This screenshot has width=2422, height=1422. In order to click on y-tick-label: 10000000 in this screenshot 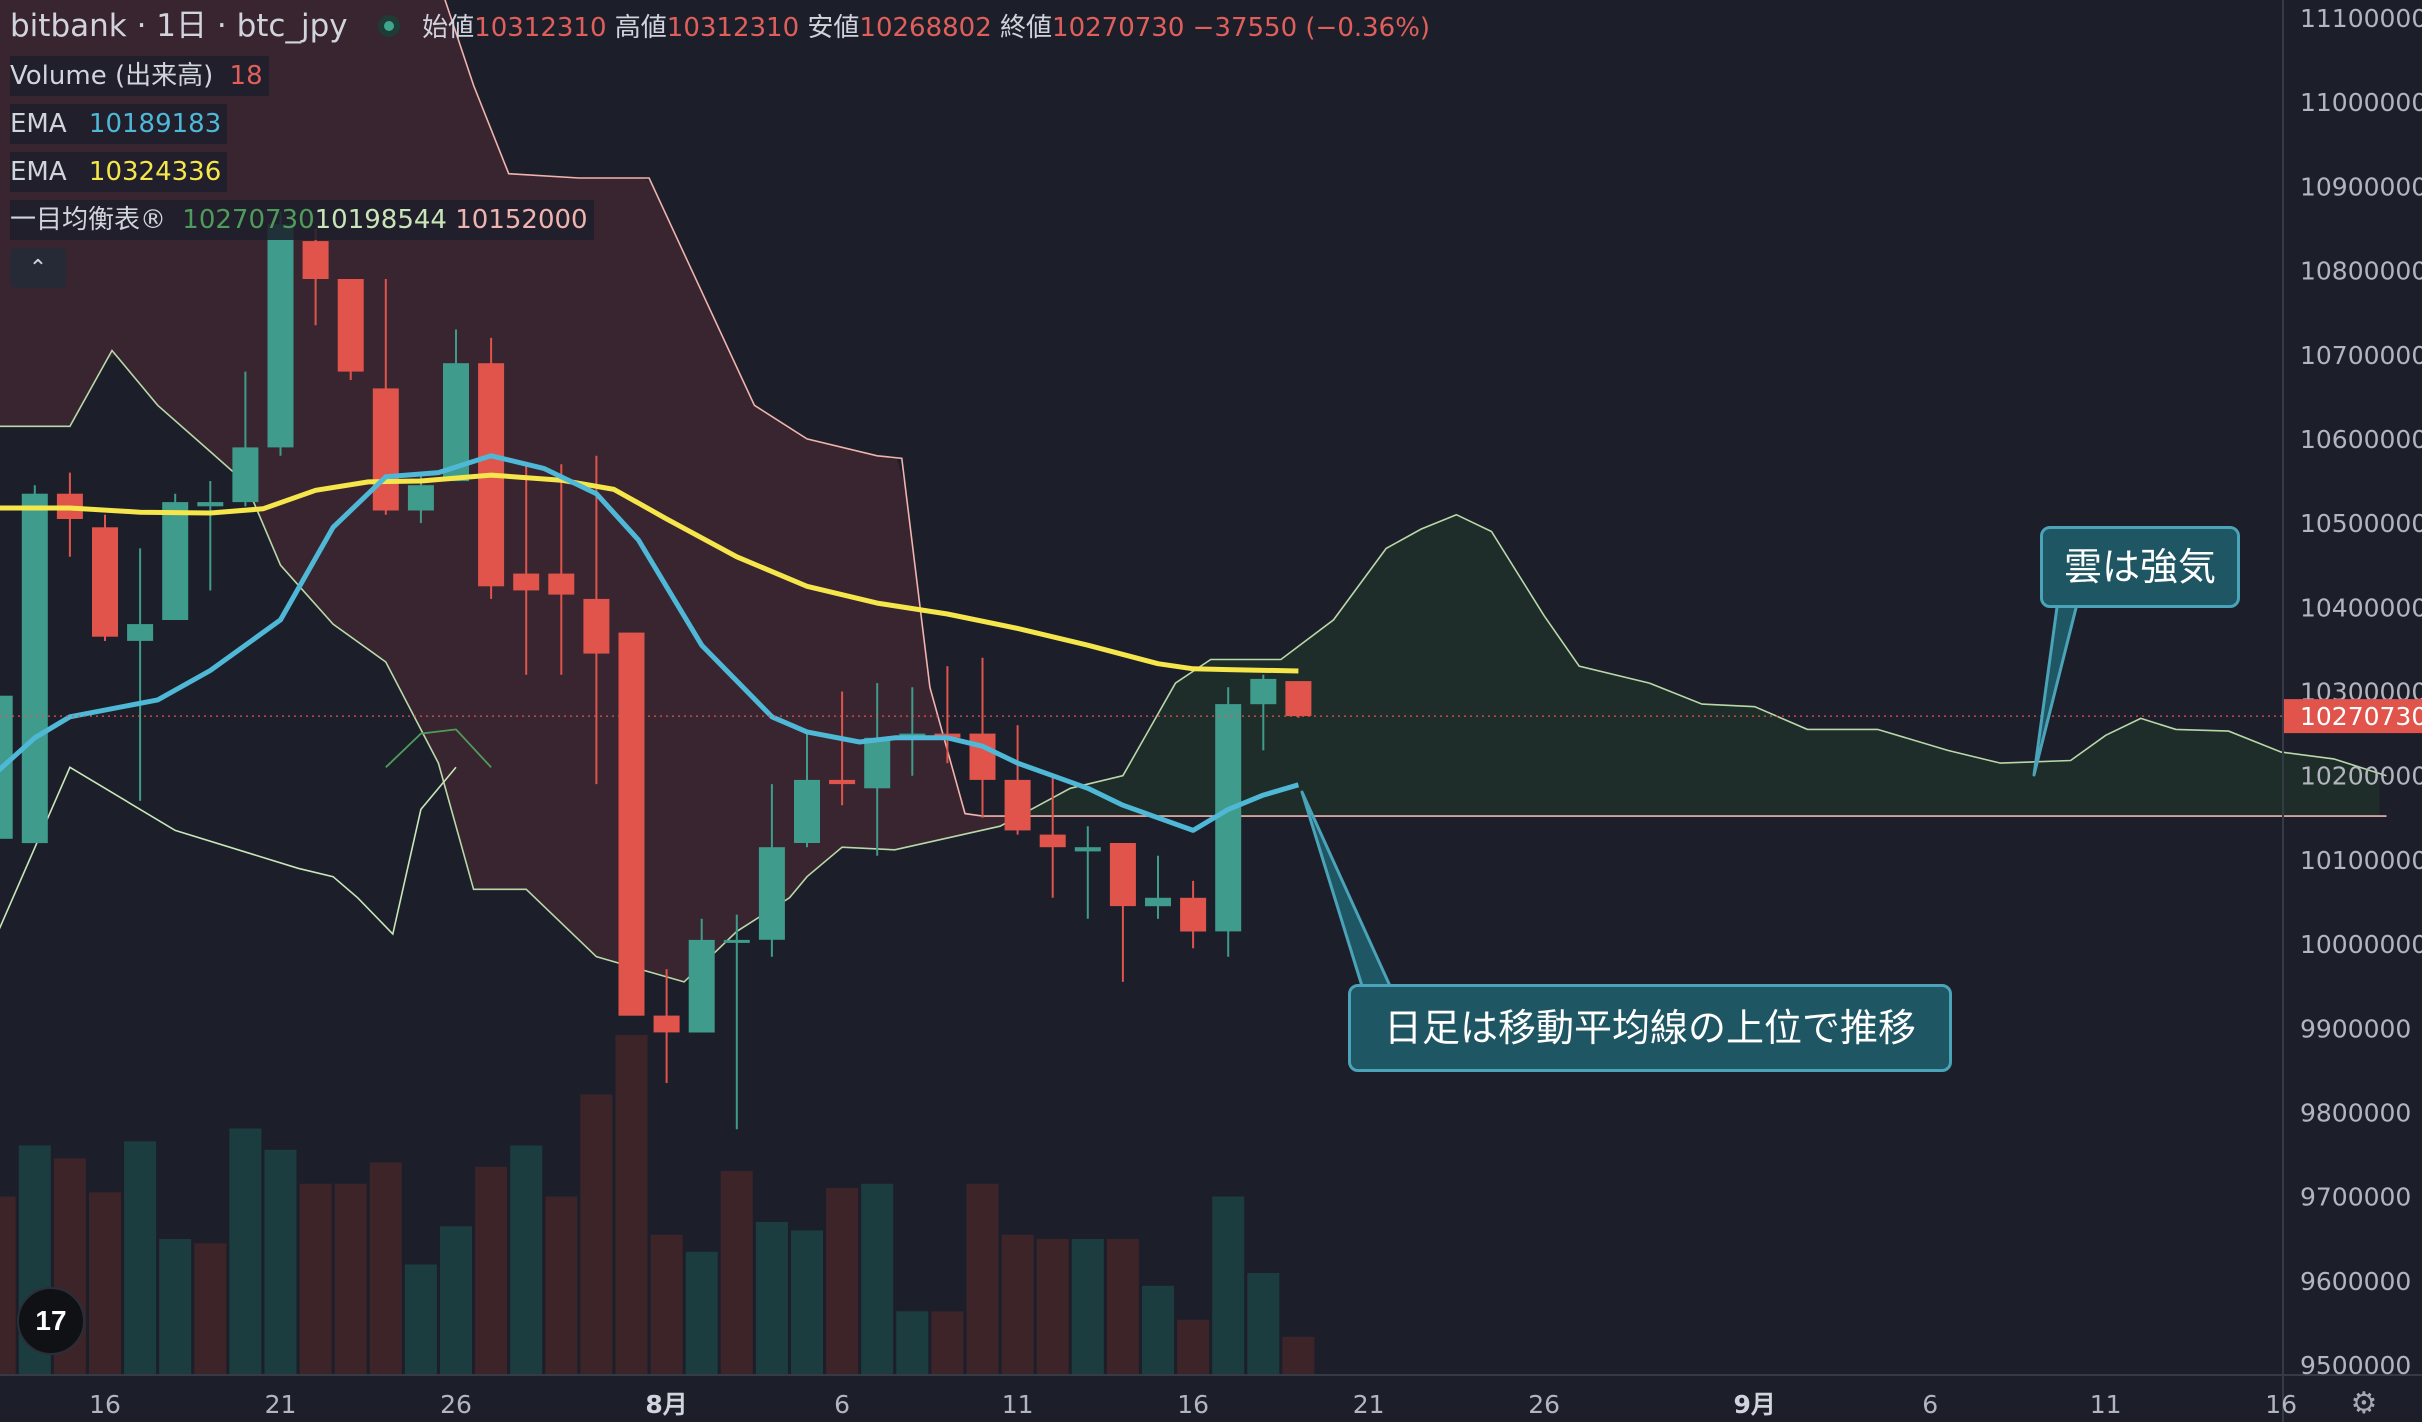, I will do `click(2361, 944)`.